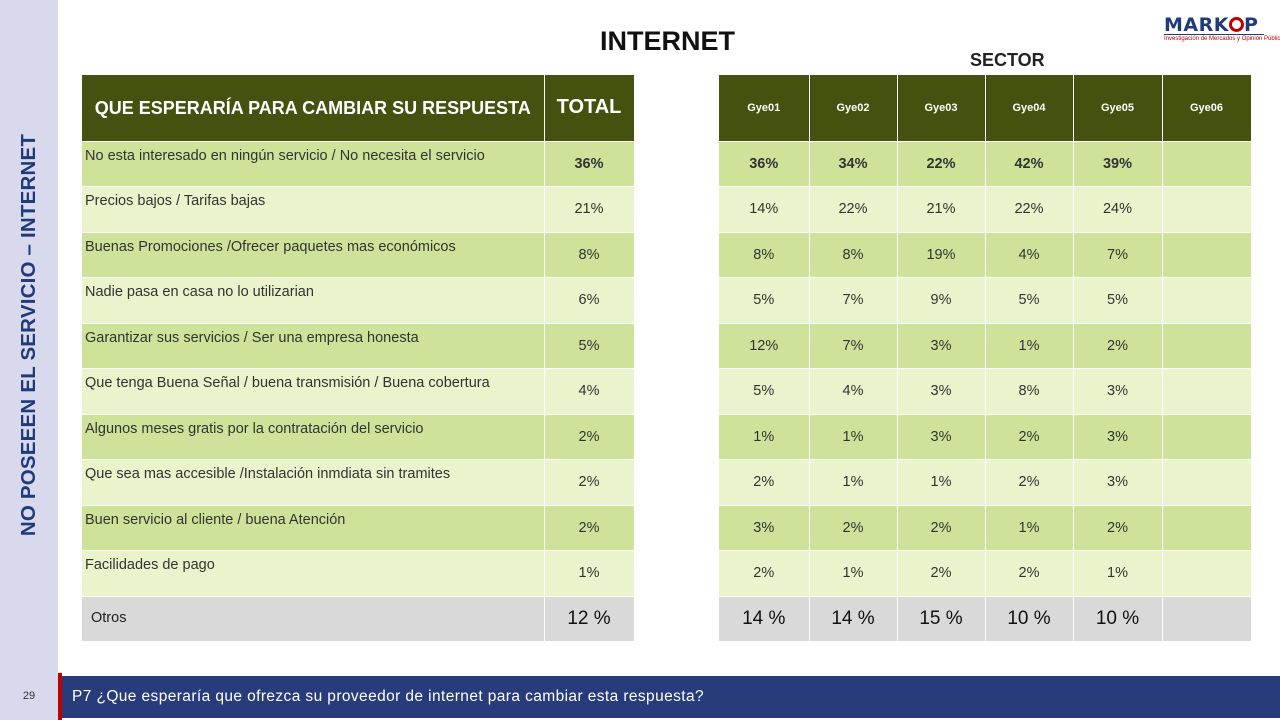 The width and height of the screenshot is (1280, 720). Describe the element at coordinates (29, 696) in the screenshot. I see `page-number: 29` at that location.